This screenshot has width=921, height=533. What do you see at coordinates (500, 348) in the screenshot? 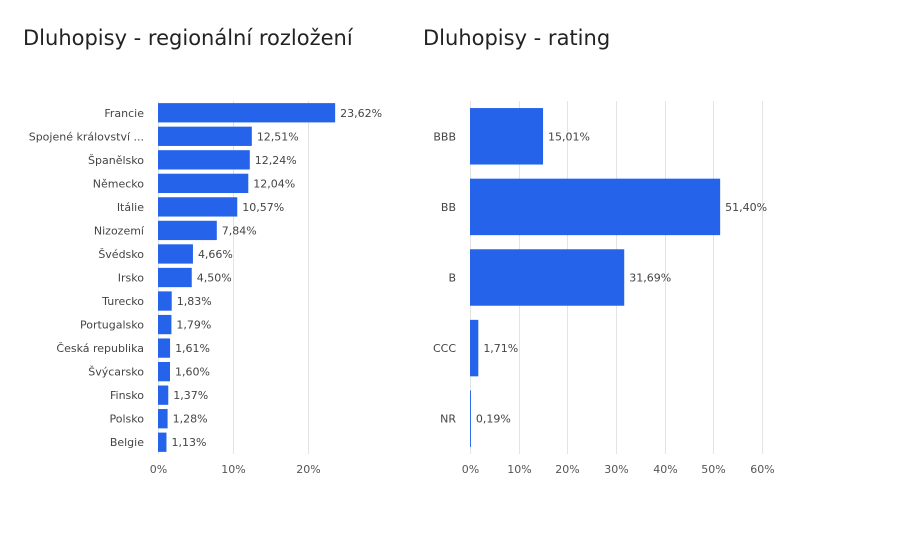
I see `rating-data-label: 1,71%` at bounding box center [500, 348].